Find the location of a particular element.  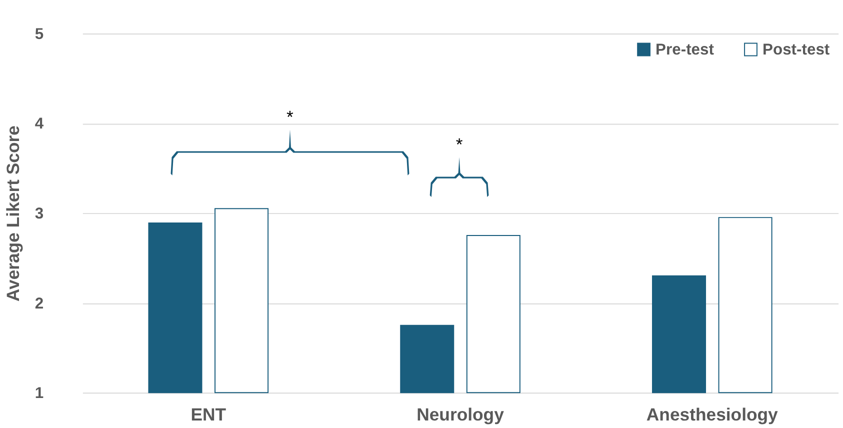

y-axis-title: Average Likert Score is located at coordinates (13, 213).